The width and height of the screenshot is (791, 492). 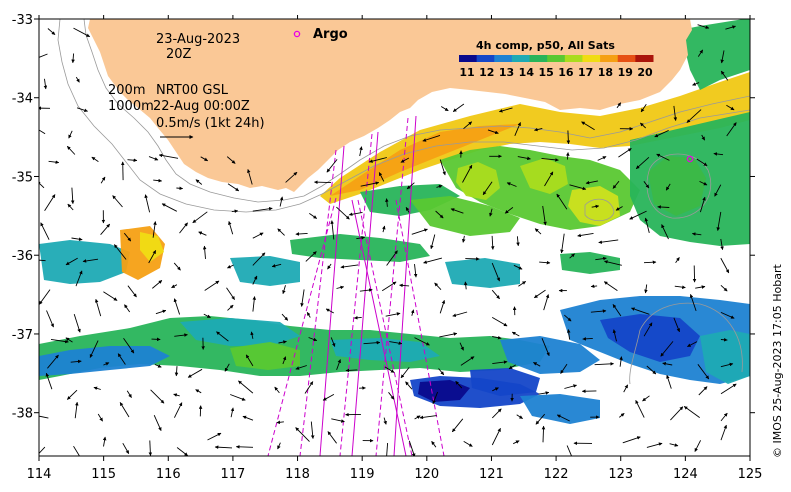 I want to click on y-tick-label: -33, so click(x=22, y=20).